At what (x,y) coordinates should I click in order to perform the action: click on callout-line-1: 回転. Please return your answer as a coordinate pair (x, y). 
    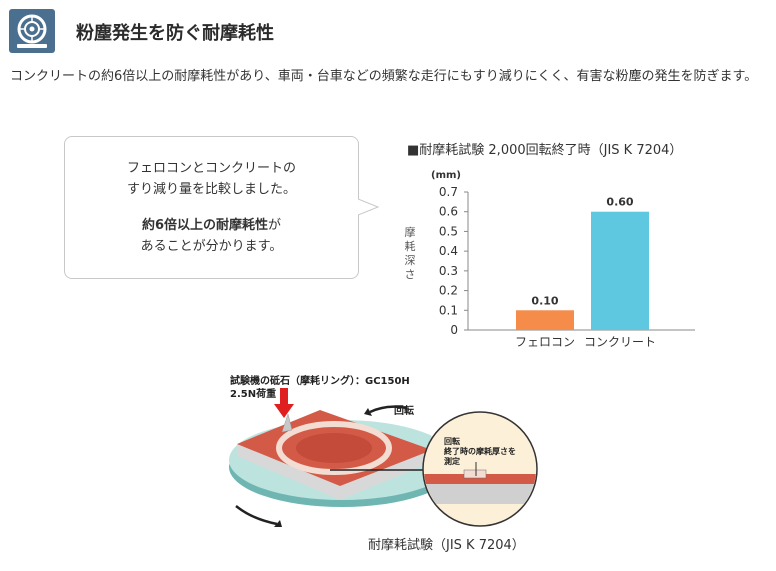
    Looking at the image, I should click on (452, 441).